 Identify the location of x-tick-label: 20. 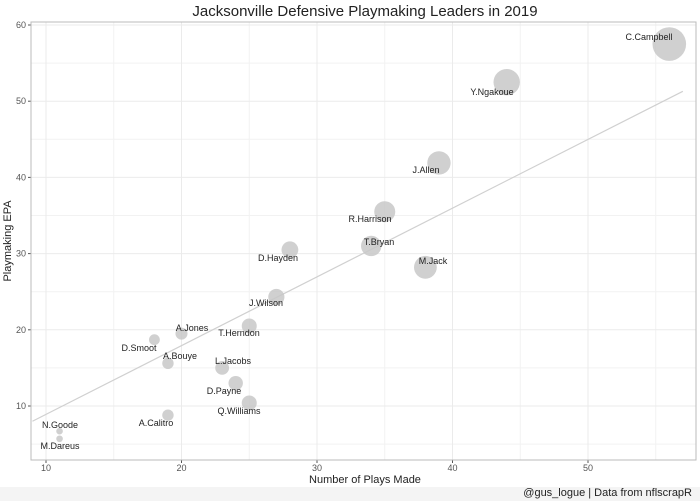
(181, 468).